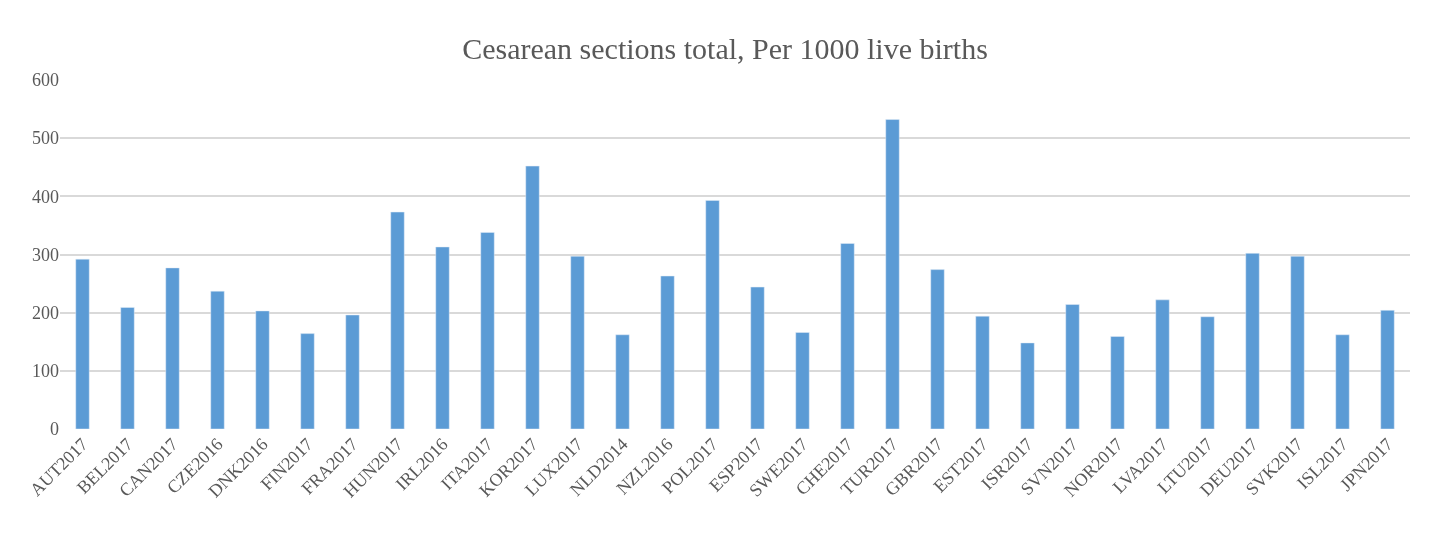 The image size is (1450, 549). What do you see at coordinates (45, 196) in the screenshot?
I see `y-tick-label: 400` at bounding box center [45, 196].